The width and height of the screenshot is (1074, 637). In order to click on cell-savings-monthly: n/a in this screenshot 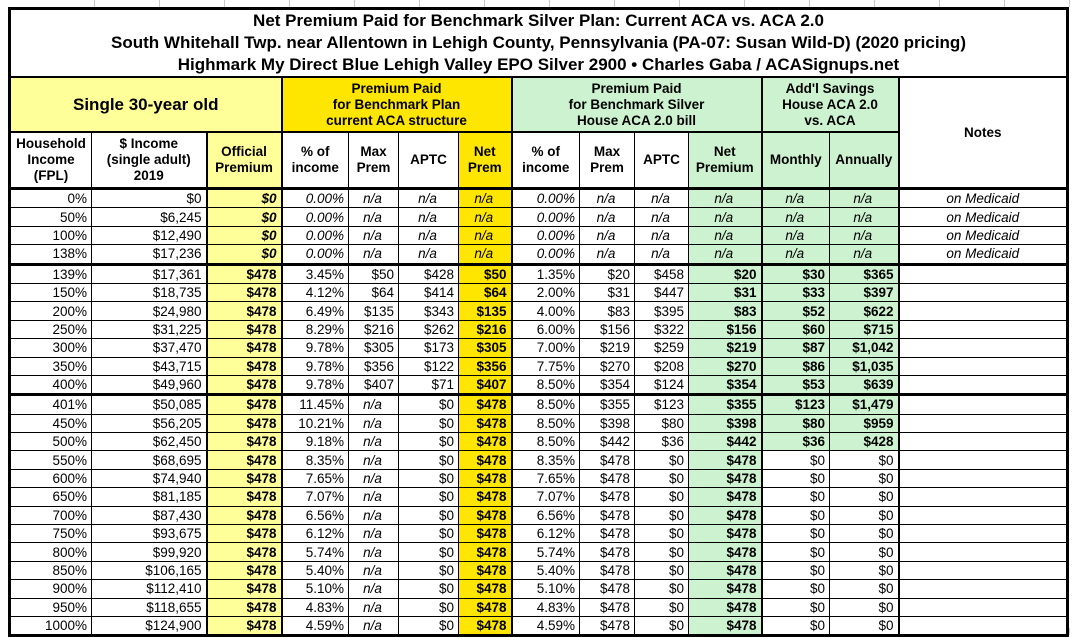, I will do `click(795, 198)`.